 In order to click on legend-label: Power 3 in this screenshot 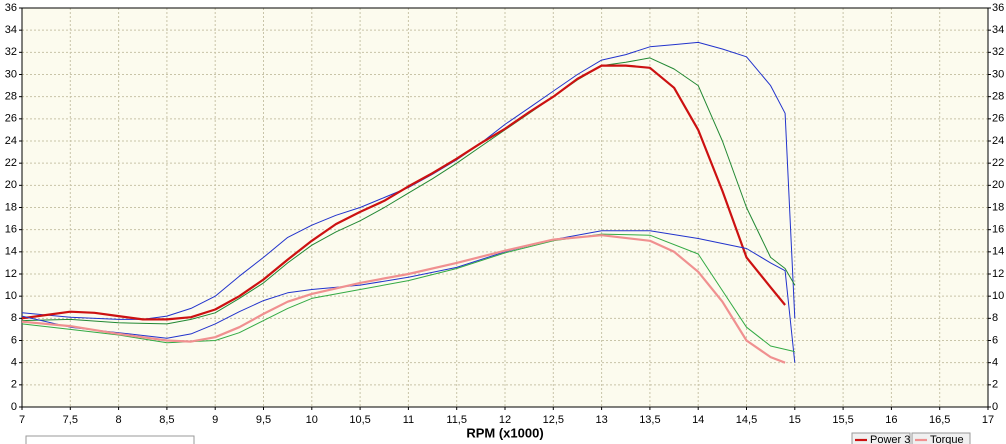, I will do `click(890, 439)`.